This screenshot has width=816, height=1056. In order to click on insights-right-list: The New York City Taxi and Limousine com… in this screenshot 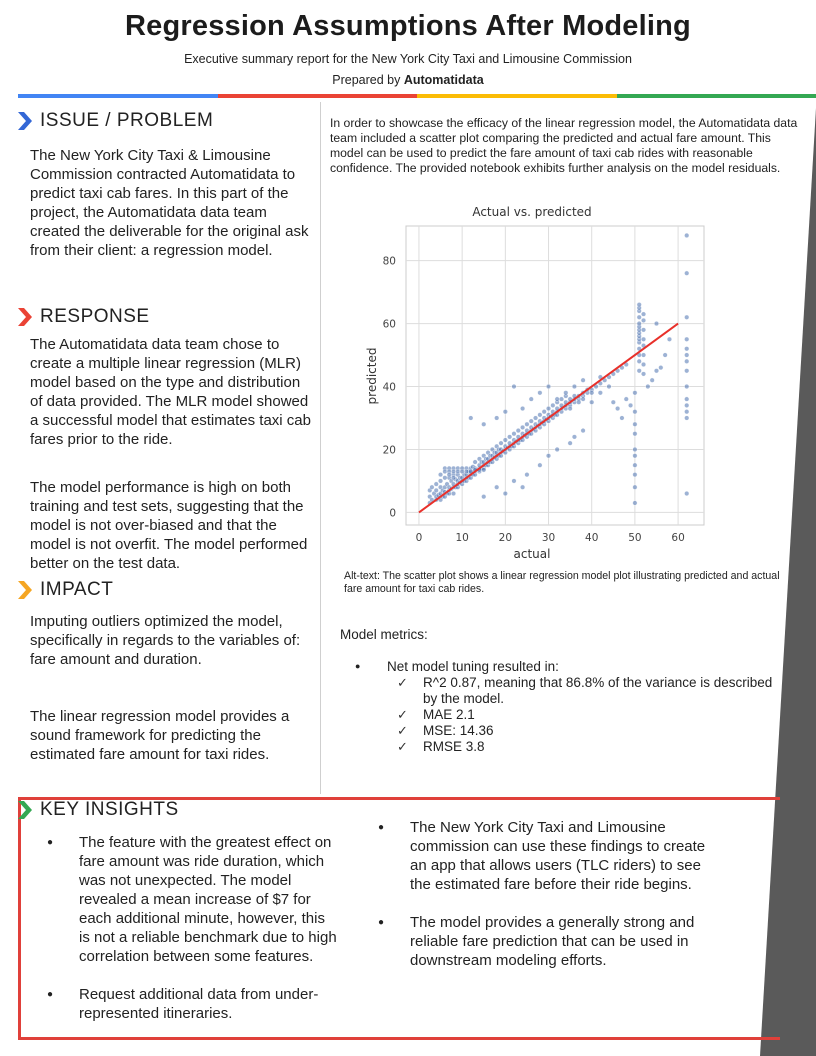, I will do `click(543, 903)`.